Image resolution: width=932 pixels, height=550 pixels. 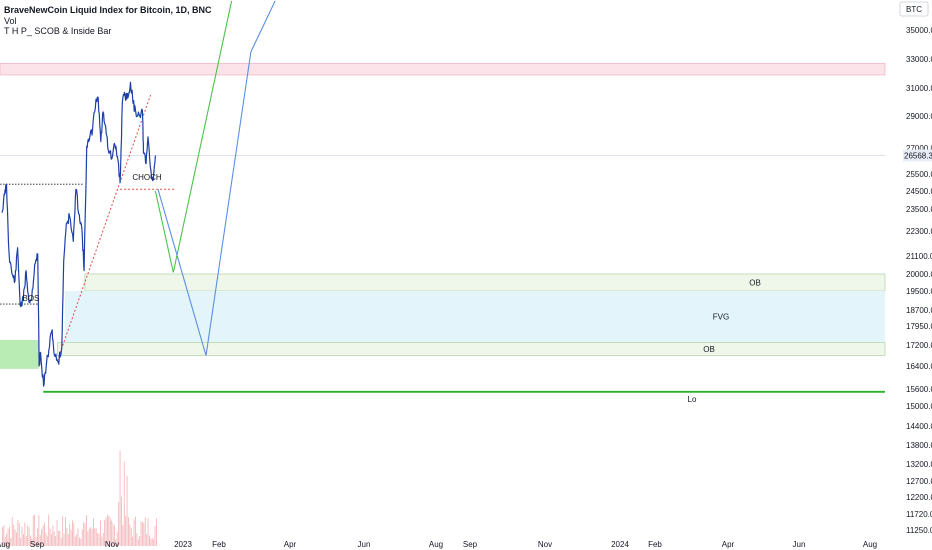 What do you see at coordinates (919, 366) in the screenshot?
I see `y-axis-tick-label: 16400.00` at bounding box center [919, 366].